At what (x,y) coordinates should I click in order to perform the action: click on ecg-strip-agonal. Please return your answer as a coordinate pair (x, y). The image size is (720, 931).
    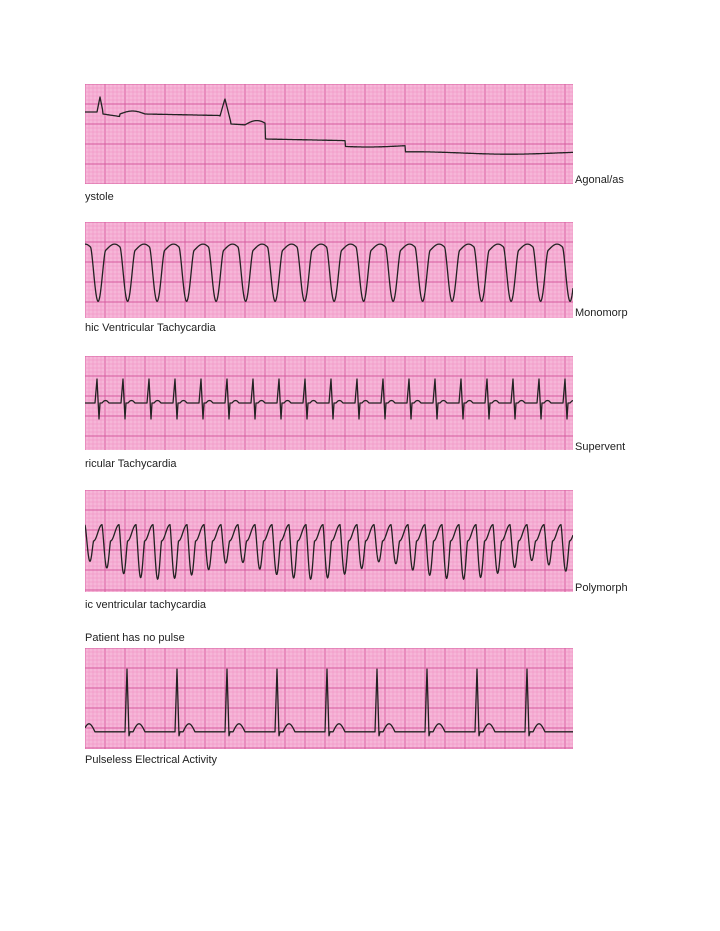
    Looking at the image, I should click on (329, 134).